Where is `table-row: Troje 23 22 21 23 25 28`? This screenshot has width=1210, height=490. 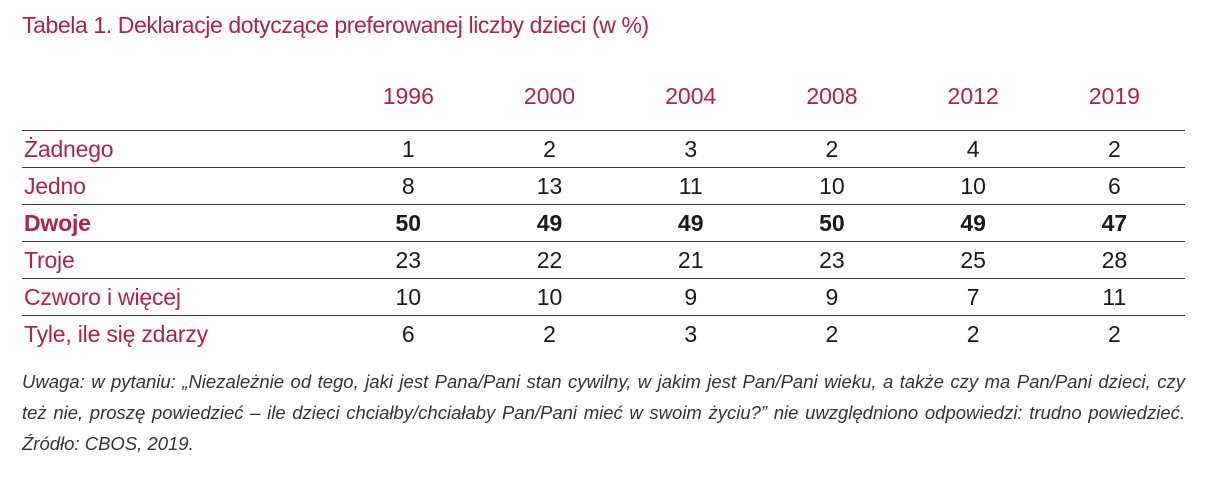
table-row: Troje 23 22 21 23 25 28 is located at coordinates (603, 260).